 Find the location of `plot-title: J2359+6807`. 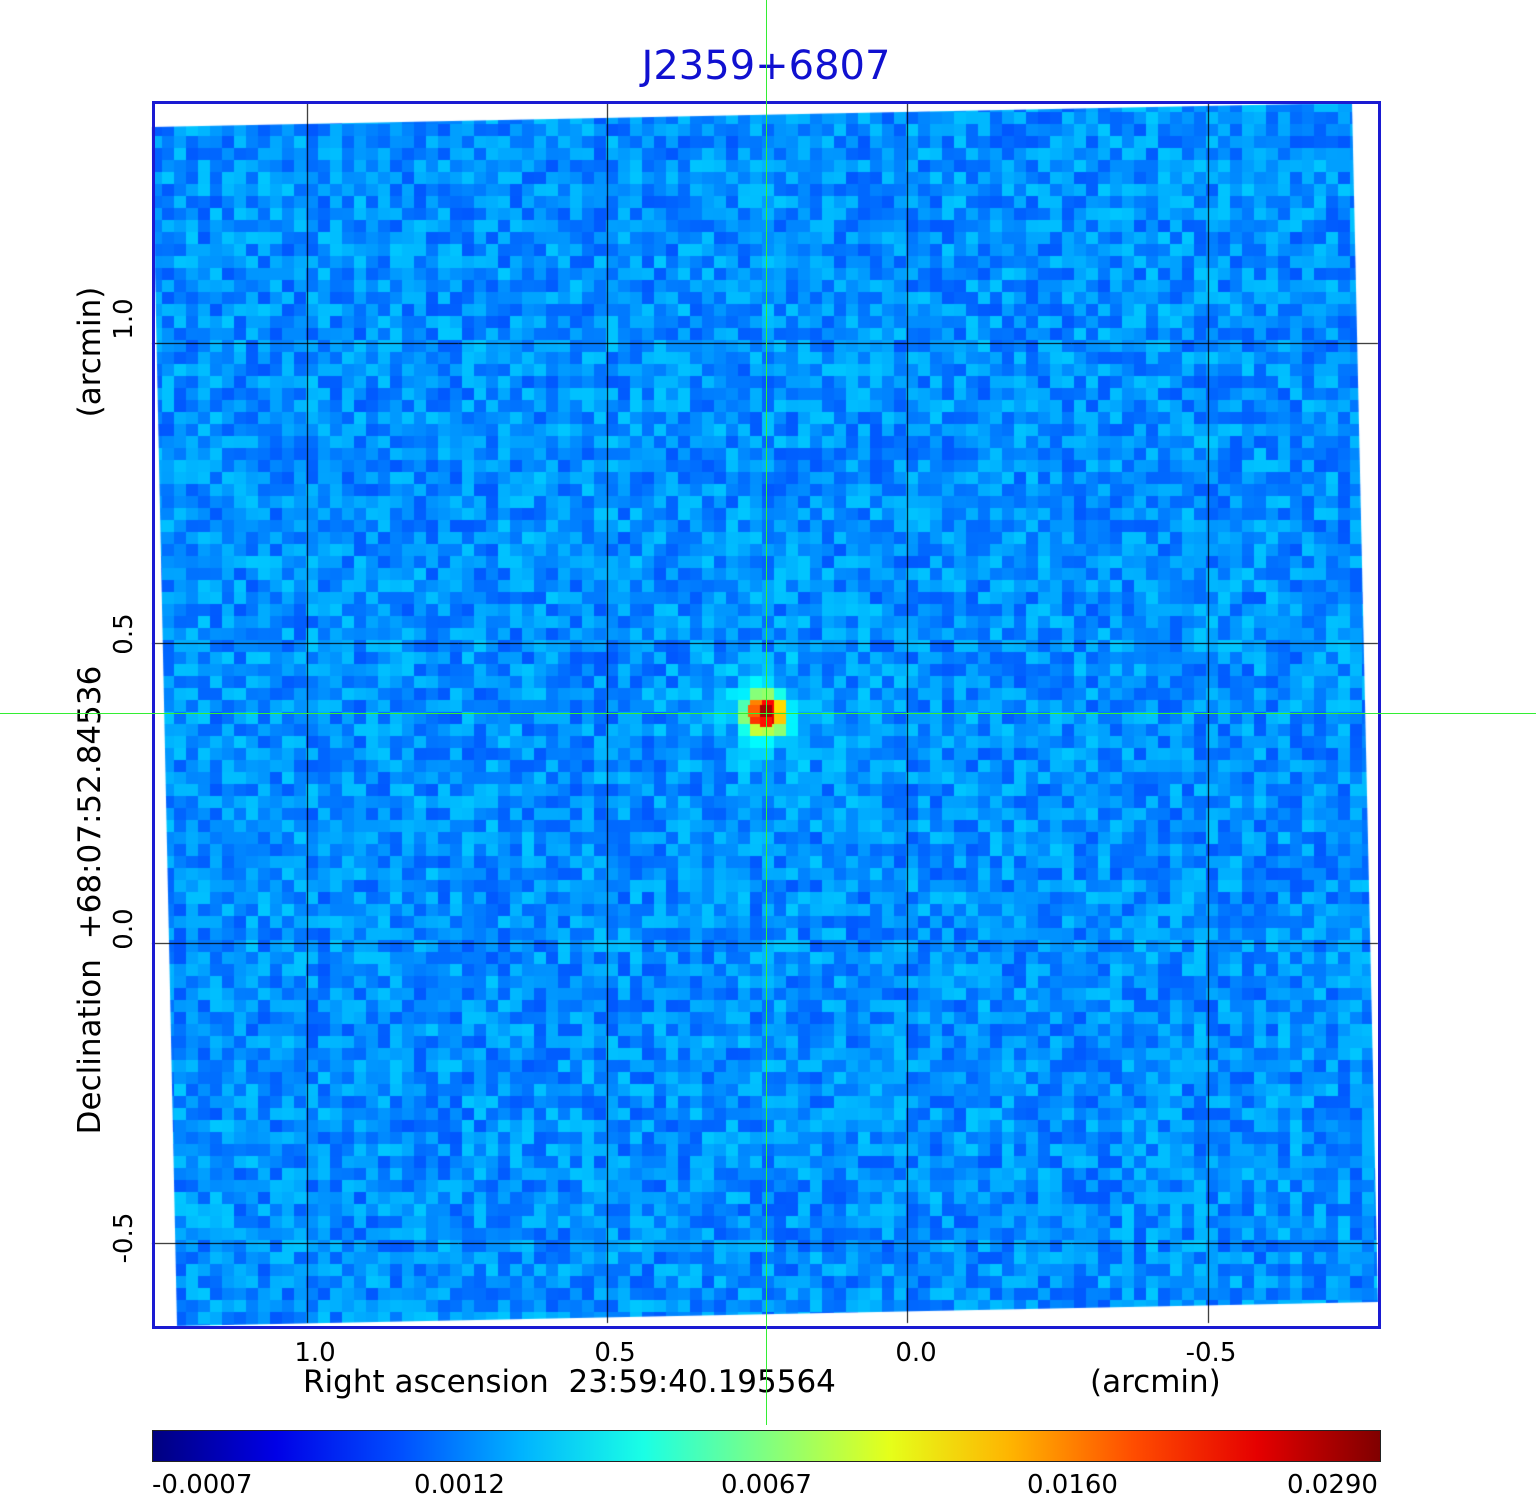

plot-title: J2359+6807 is located at coordinates (766, 66).